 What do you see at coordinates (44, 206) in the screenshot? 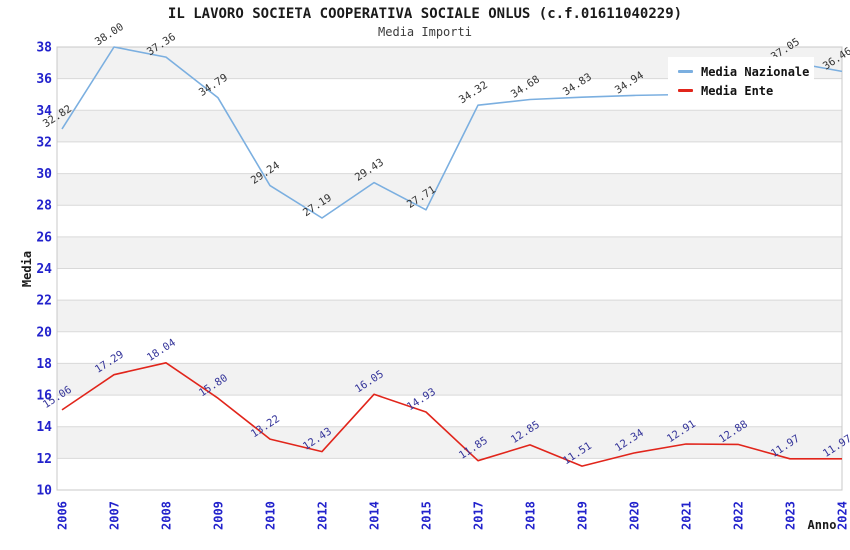
I see `y-tick-label: 28` at bounding box center [44, 206].